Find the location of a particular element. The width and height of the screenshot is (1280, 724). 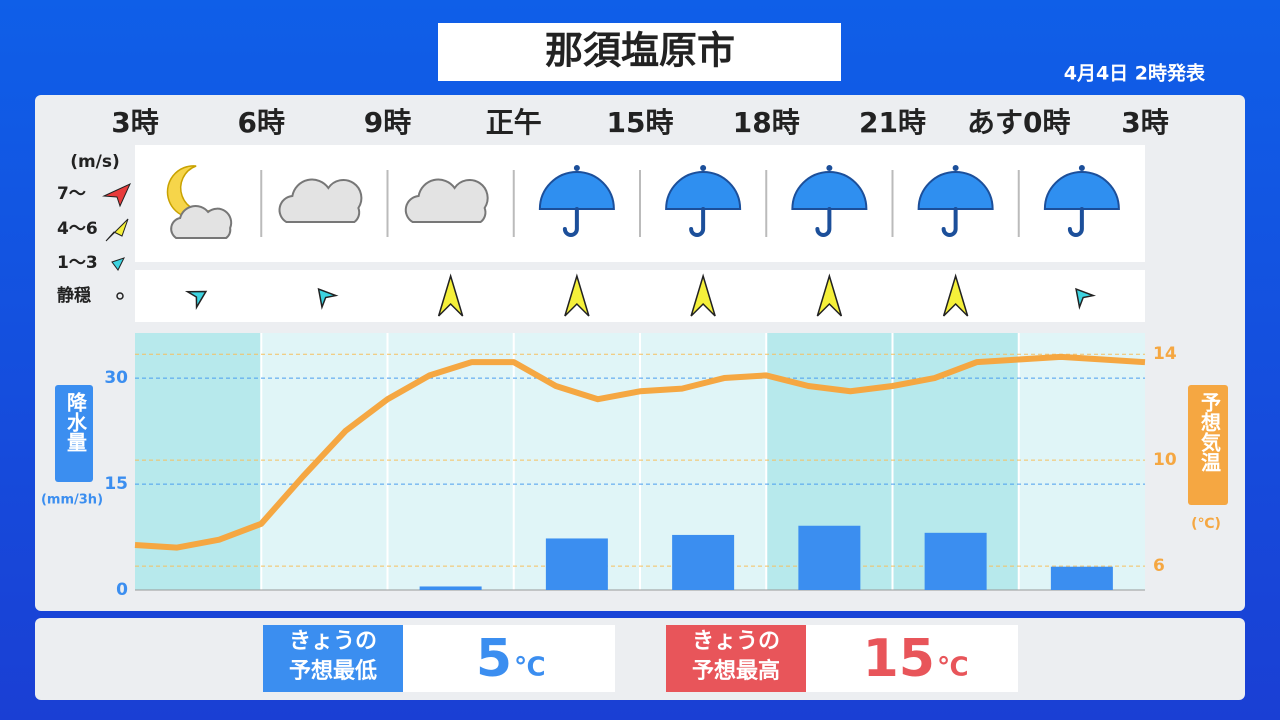

x-tick-label: 18時 is located at coordinates (766, 122).